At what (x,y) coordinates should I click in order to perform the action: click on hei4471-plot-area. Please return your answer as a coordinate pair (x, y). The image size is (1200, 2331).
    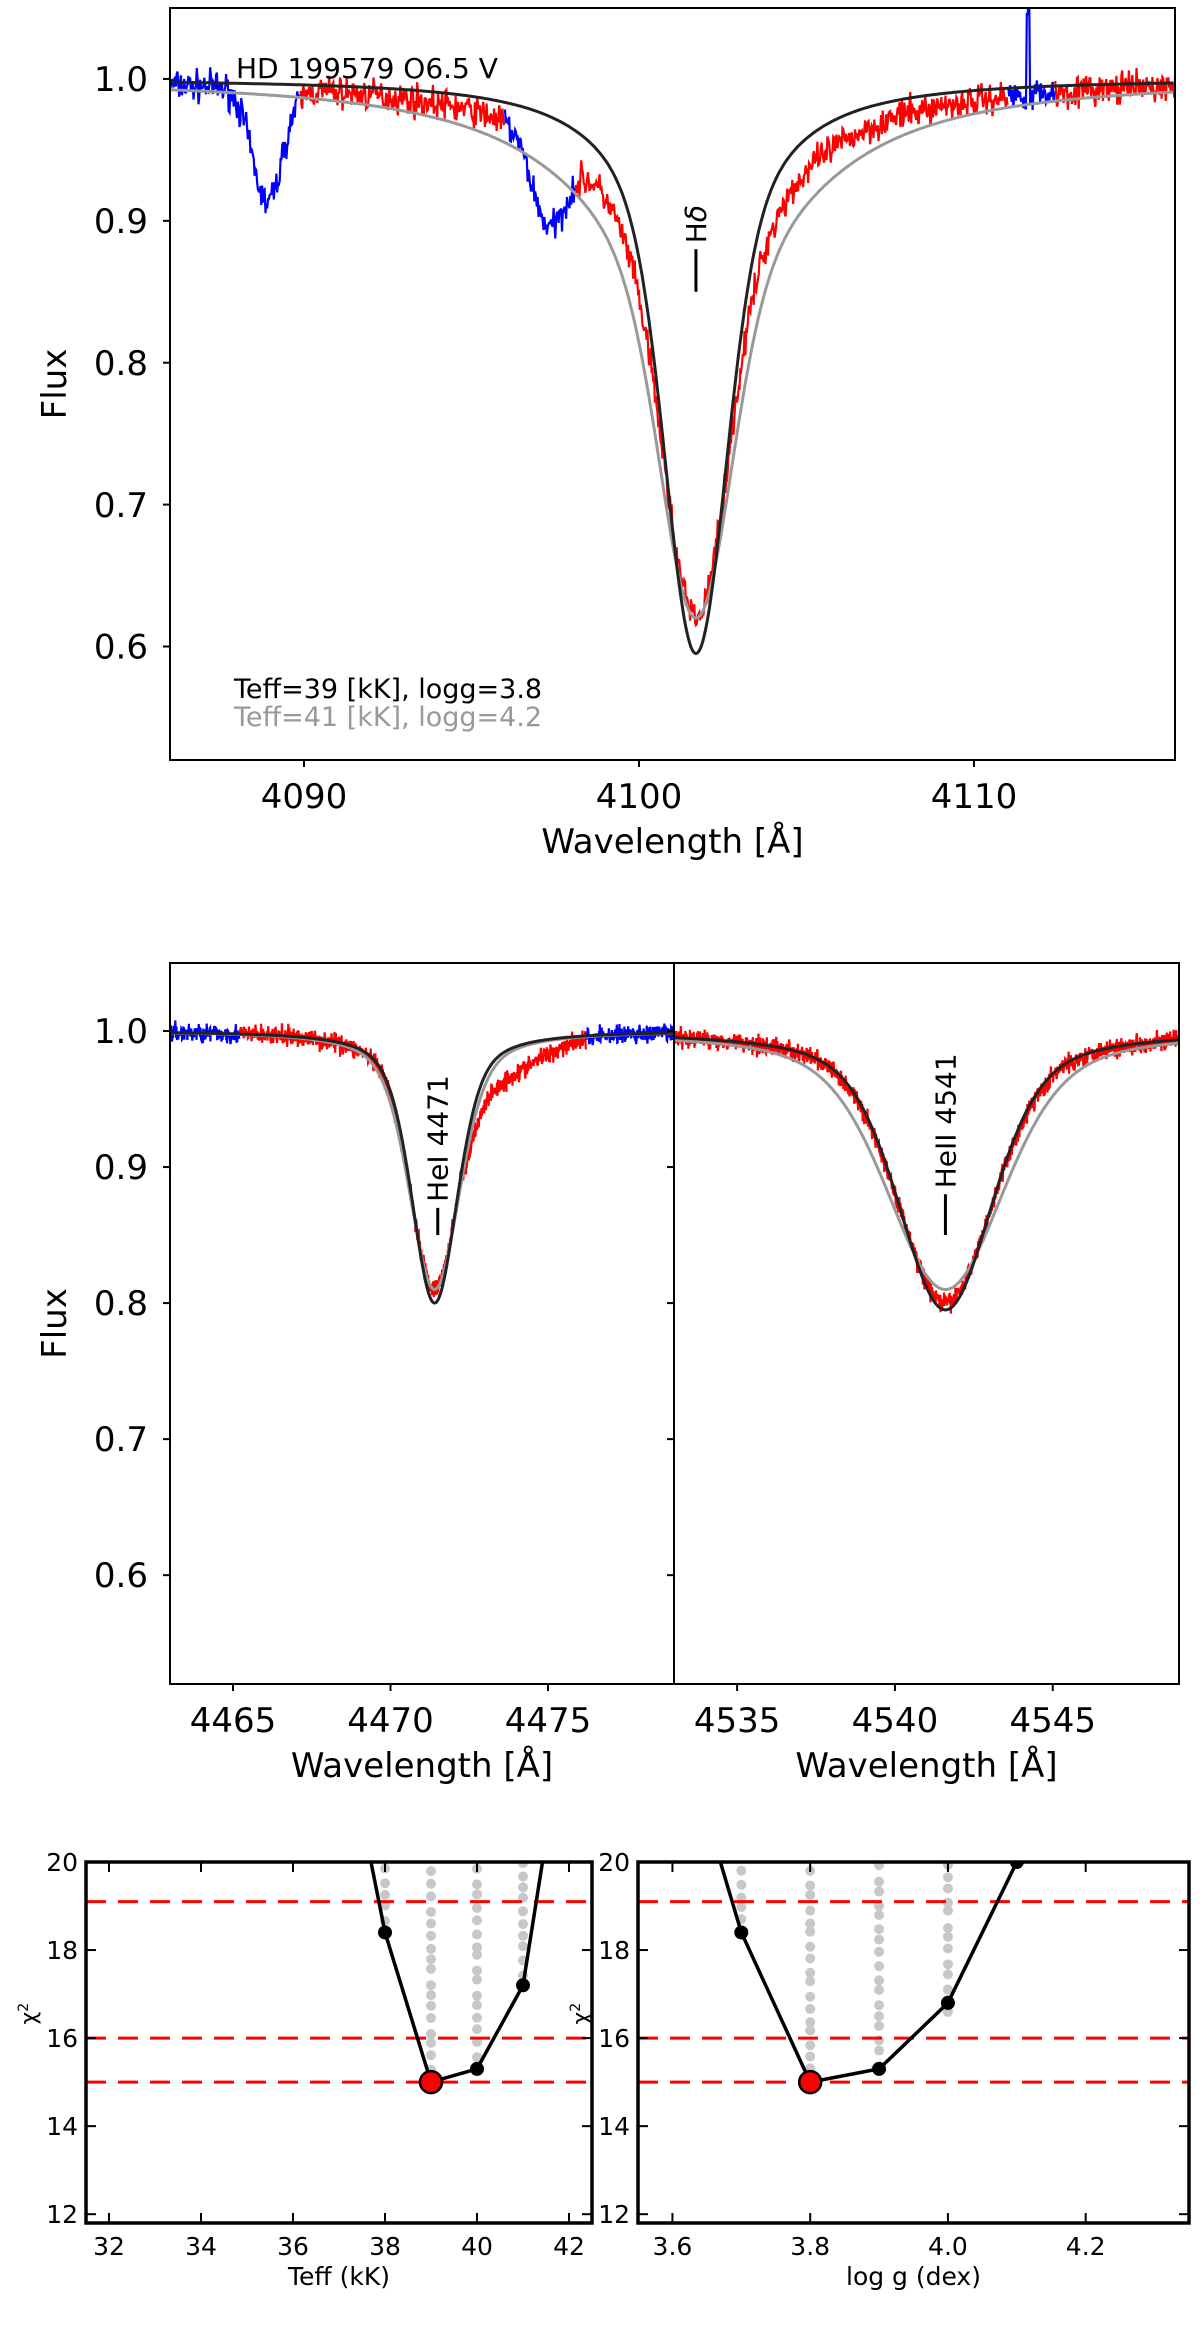
    Looking at the image, I should click on (422, 1162).